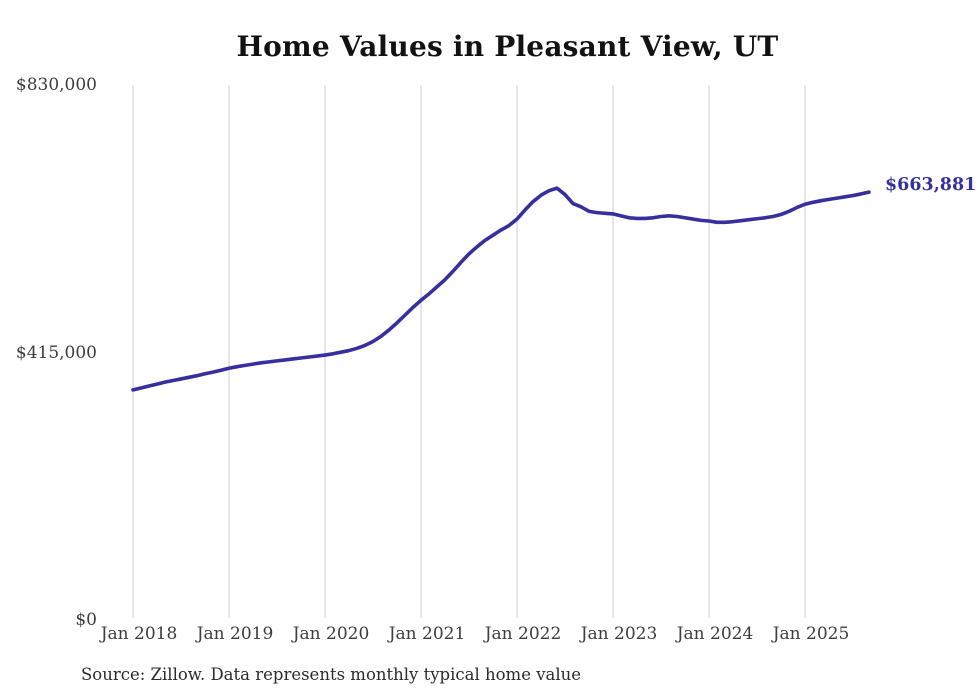 This screenshot has width=980, height=699. What do you see at coordinates (427, 634) in the screenshot?
I see `x-tick-label: Jan 2021` at bounding box center [427, 634].